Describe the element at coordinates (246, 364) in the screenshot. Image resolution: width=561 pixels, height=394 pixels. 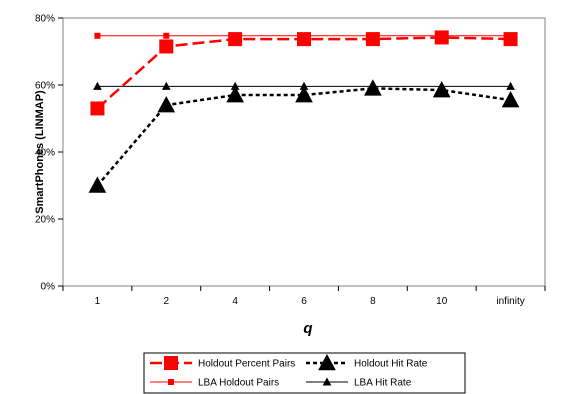
I see `legend-label: Holdout Percent Pairs` at that location.